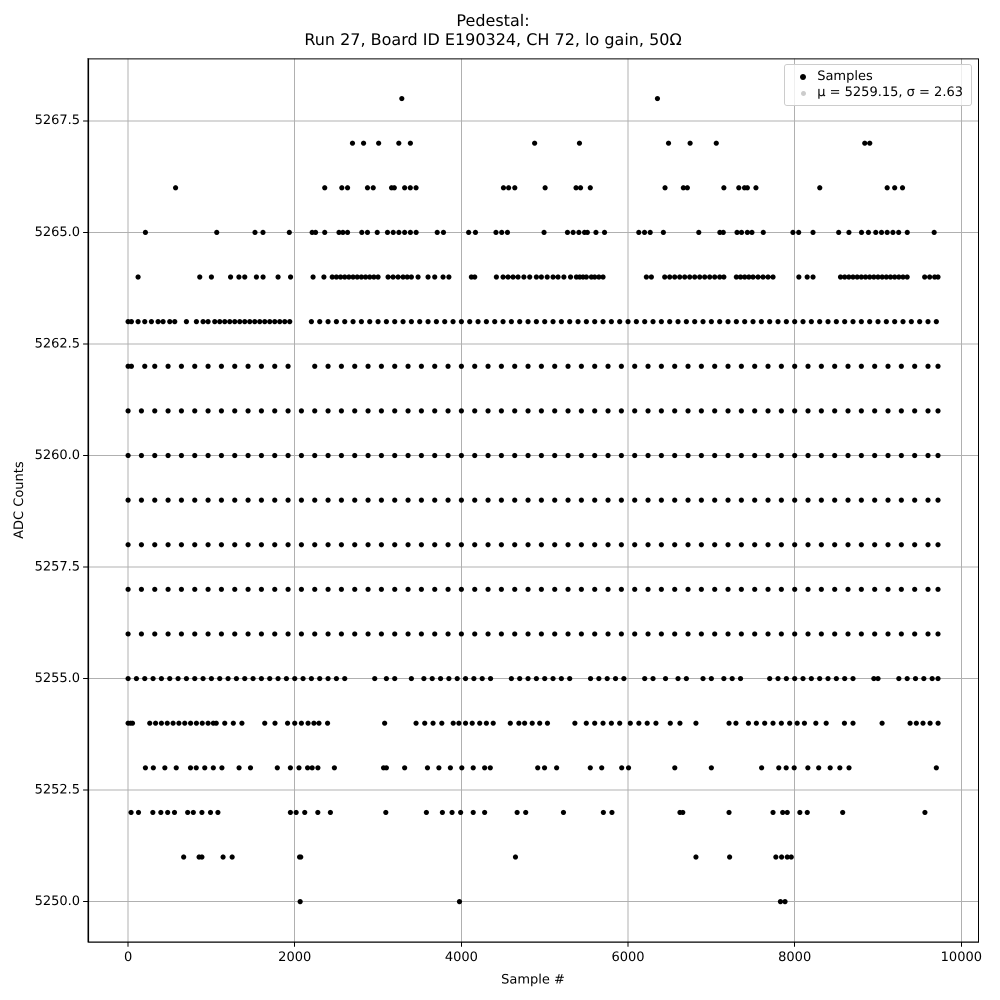  I want to click on chart-title: Pedestal: Run 27, Board ID E190324, CH 72, lo gain, 50Ω, so click(493, 29).